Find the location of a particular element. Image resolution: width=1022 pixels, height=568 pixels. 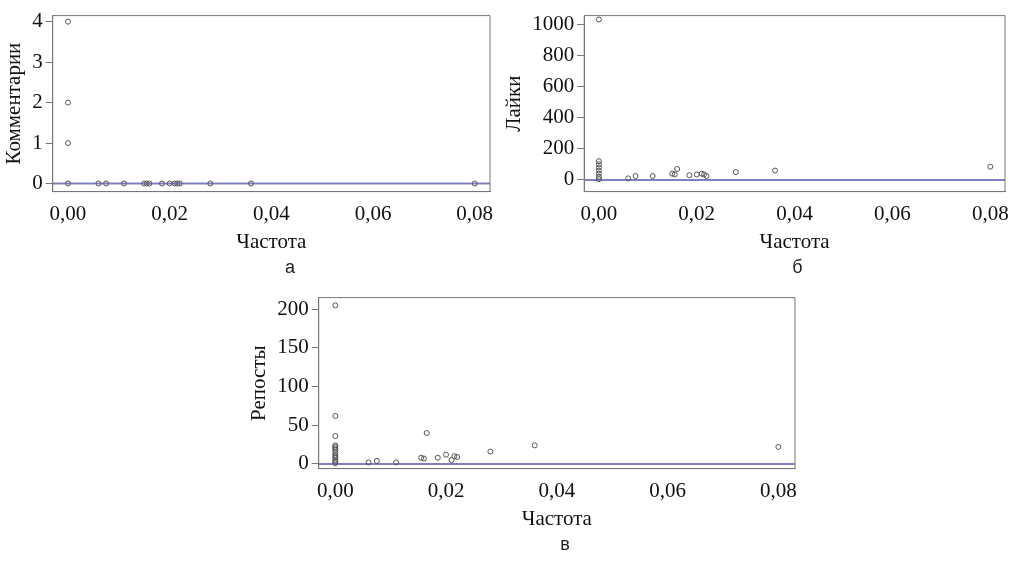

y-tick-label: 4 is located at coordinates (38, 20).